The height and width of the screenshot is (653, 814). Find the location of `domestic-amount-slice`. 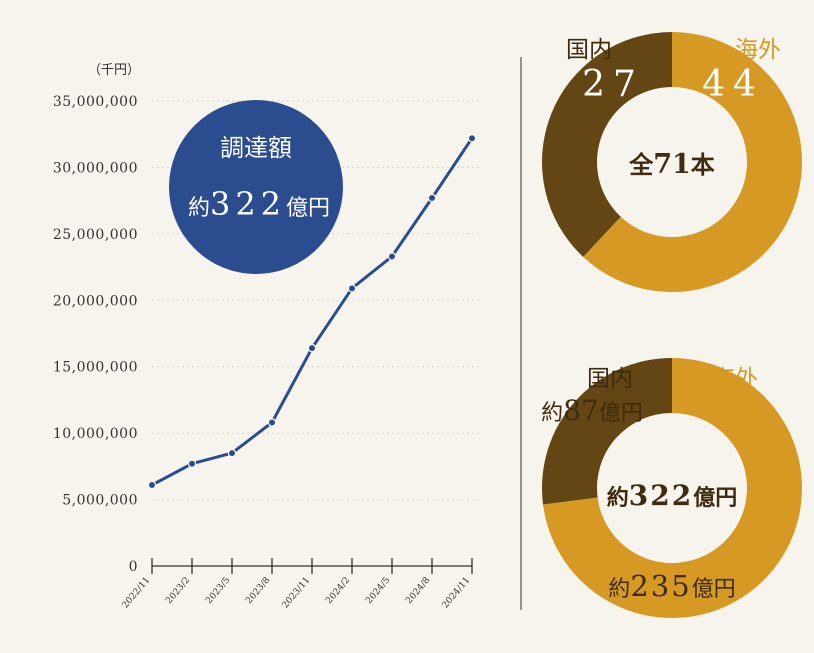

domestic-amount-slice is located at coordinates (607, 431).